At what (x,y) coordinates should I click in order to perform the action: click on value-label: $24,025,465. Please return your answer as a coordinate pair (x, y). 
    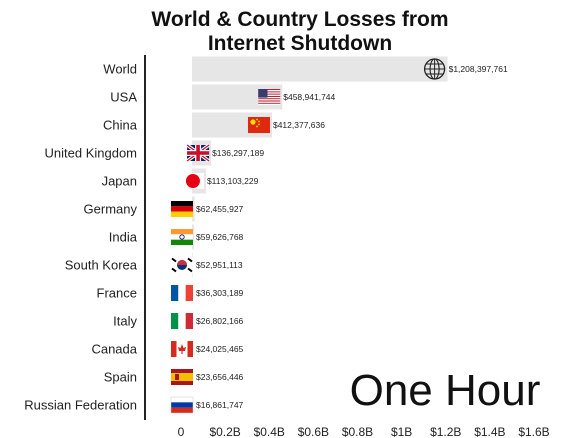
    Looking at the image, I should click on (220, 349).